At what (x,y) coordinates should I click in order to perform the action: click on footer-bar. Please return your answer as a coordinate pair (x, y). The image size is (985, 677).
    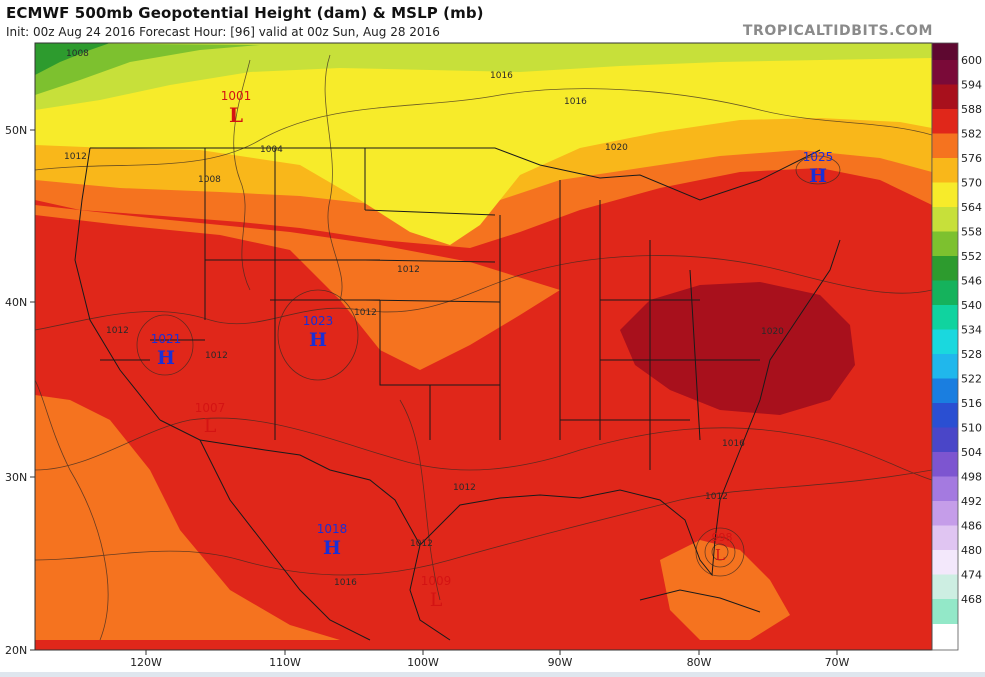
    Looking at the image, I should click on (492, 674).